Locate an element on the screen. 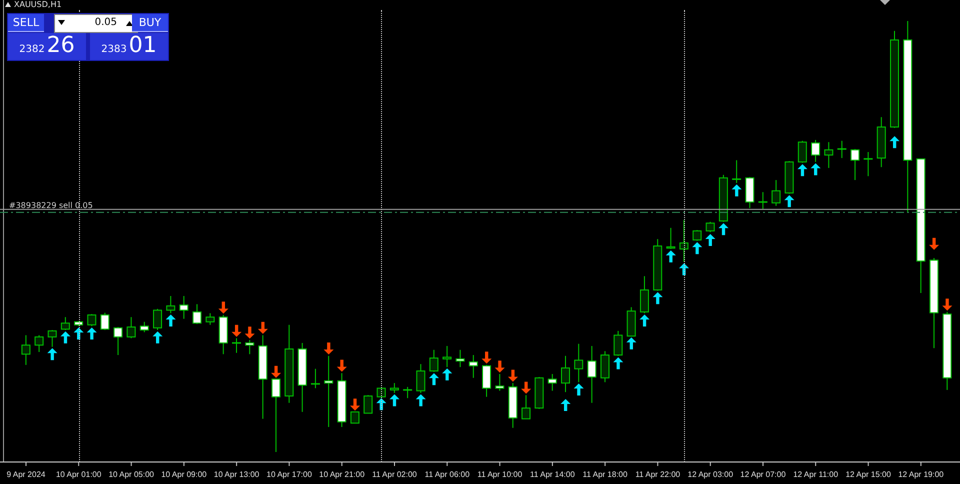 The height and width of the screenshot is (484, 960). x-tick-label: 10 Apr 17:00 is located at coordinates (289, 474).